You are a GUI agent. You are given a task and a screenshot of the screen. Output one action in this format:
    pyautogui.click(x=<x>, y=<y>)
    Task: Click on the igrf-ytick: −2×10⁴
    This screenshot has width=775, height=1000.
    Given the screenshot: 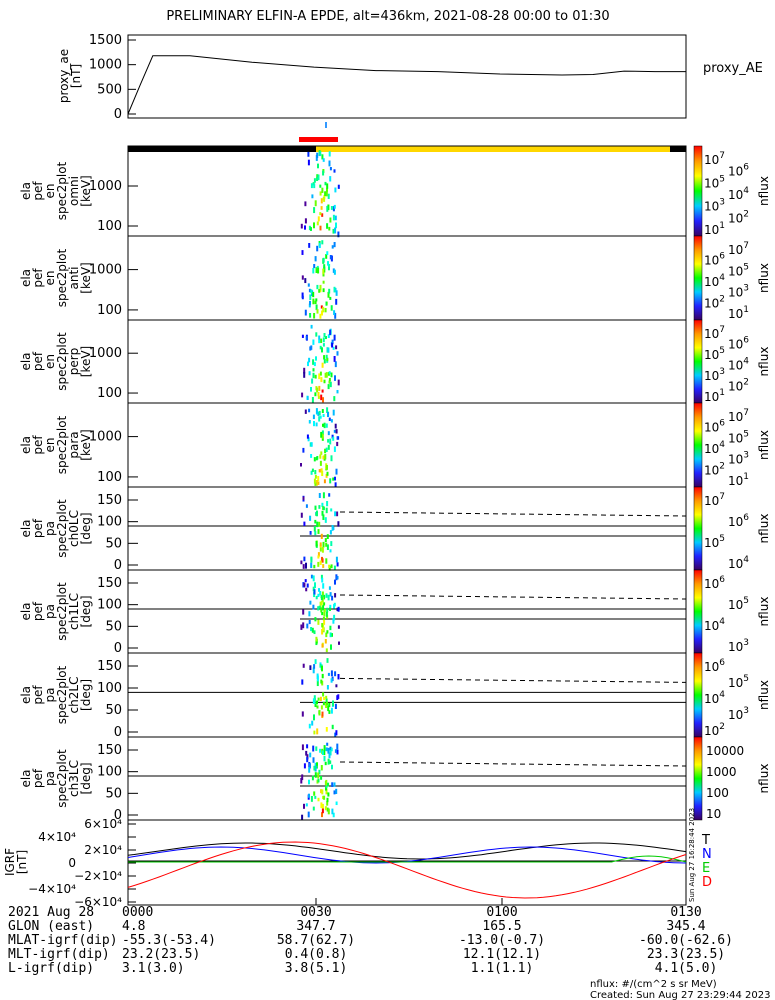 What is the action you would take?
    pyautogui.click(x=98, y=876)
    